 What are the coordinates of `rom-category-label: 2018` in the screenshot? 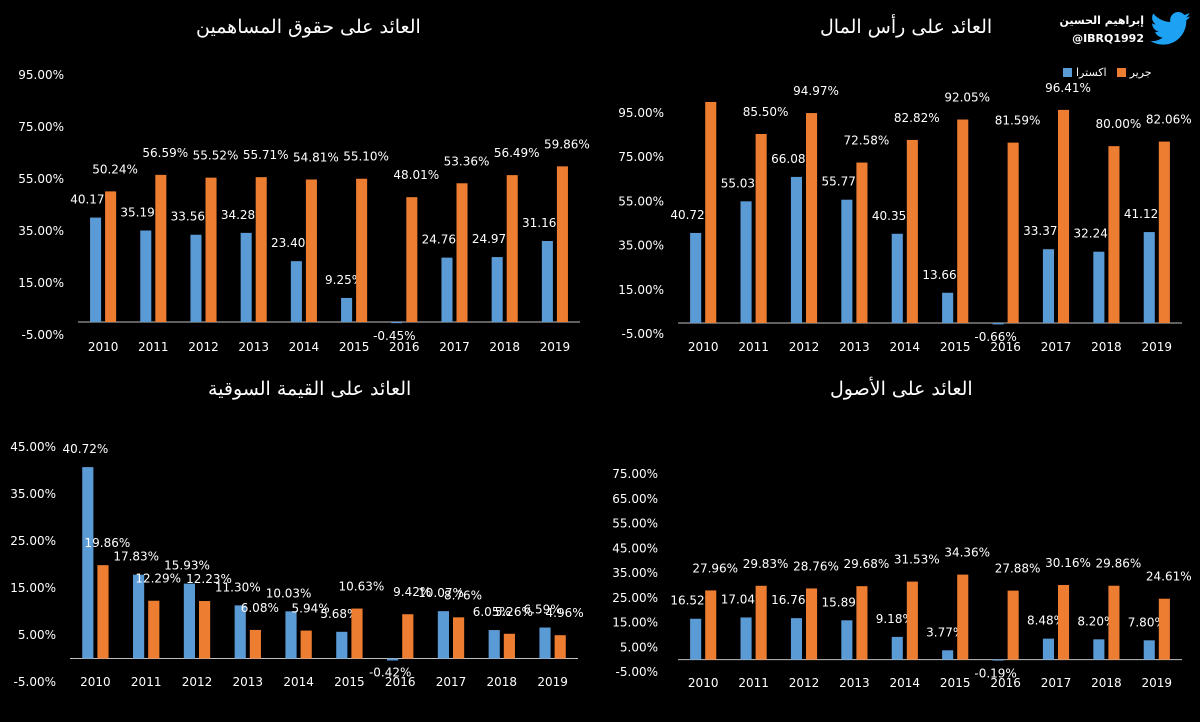 It's located at (502, 682).